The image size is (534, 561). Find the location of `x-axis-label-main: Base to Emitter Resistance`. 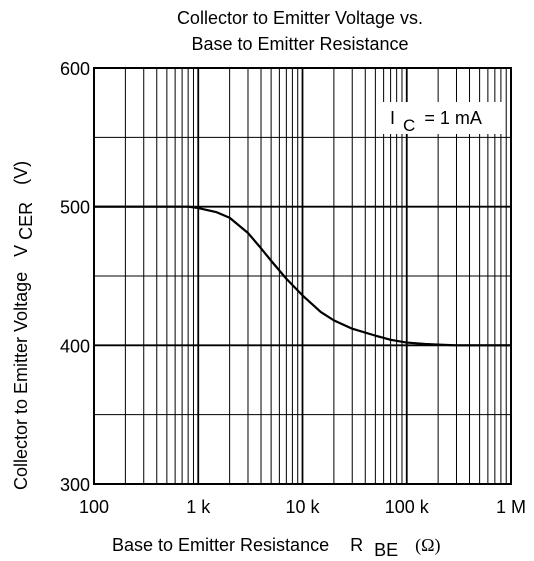

x-axis-label-main: Base to Emitter Resistance is located at coordinates (220, 545).